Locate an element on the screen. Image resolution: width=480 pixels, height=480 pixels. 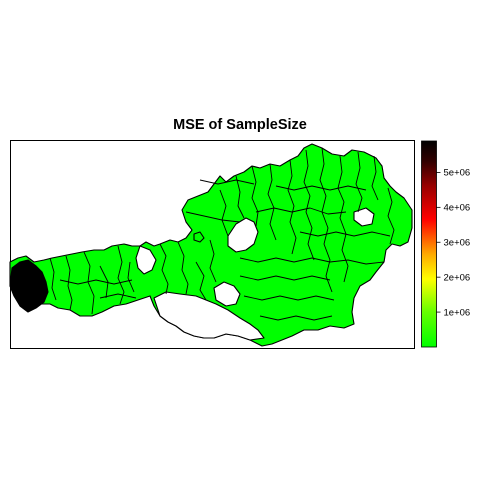
legend-tick-label: 2e+06 is located at coordinates (457, 277).